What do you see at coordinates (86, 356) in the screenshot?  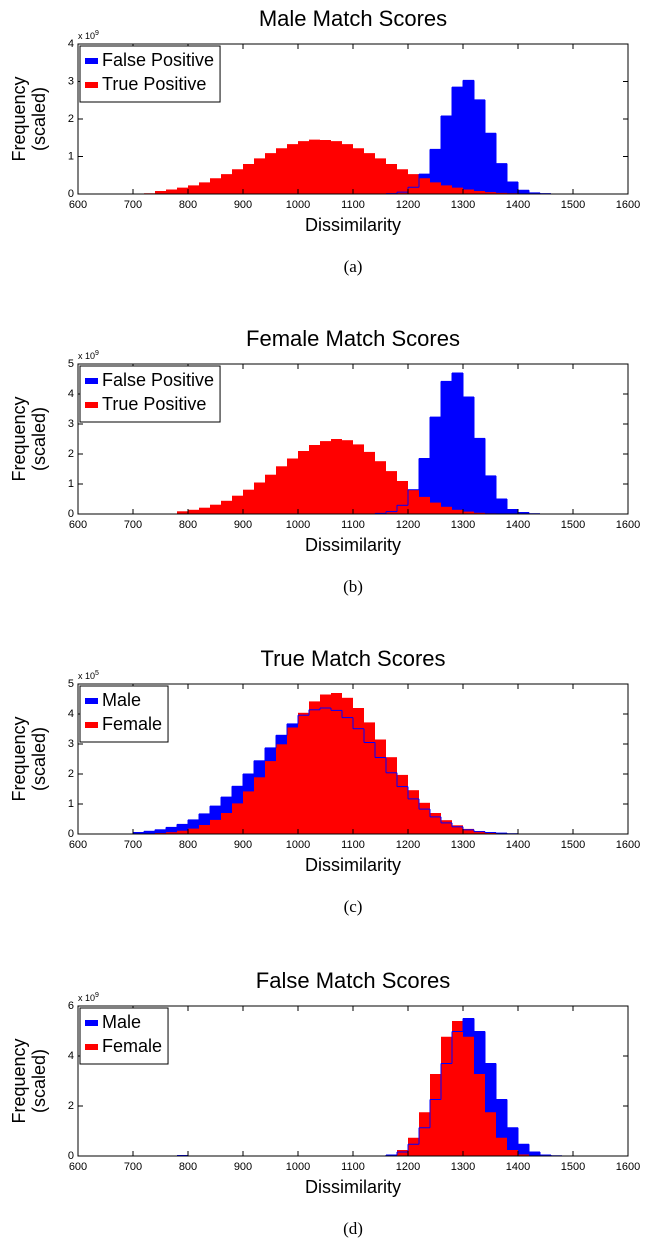 I see `y-multiplier-base: x 10` at bounding box center [86, 356].